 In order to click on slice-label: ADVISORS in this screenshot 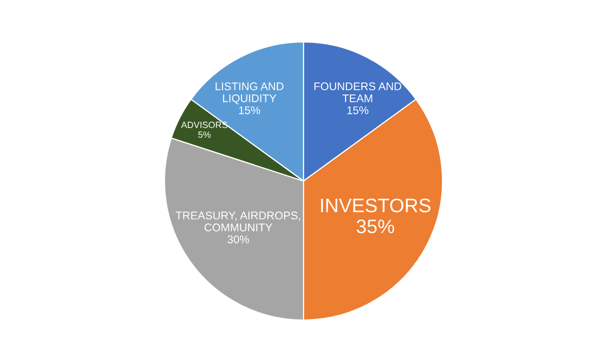, I will do `click(204, 125)`.